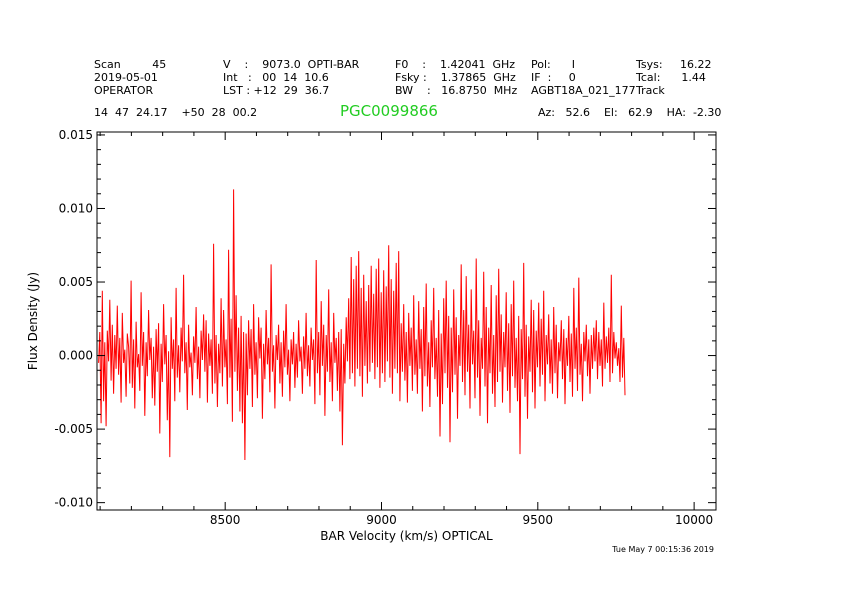  I want to click on y-tick-label: -0.010, so click(73, 503).